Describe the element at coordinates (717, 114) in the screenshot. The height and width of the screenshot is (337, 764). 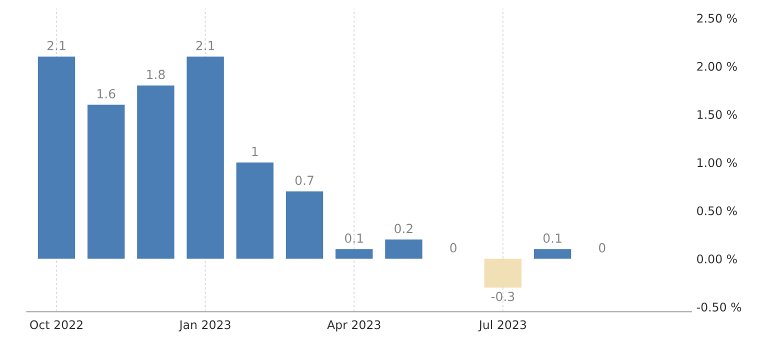
I see `y-tick-label: 1.50 %` at that location.